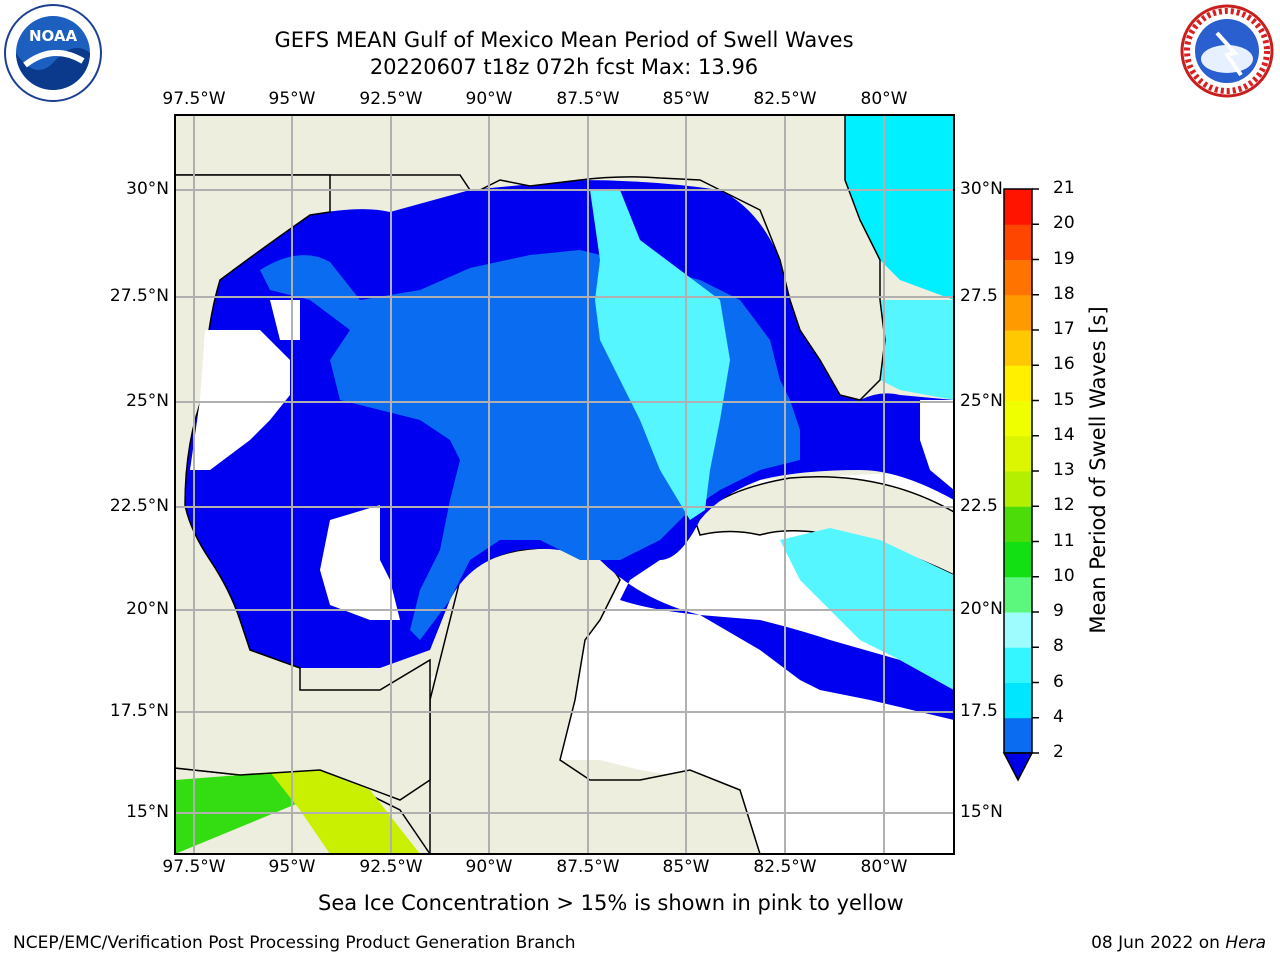  What do you see at coordinates (1245, 943) in the screenshot?
I see `footer-host: Hera` at bounding box center [1245, 943].